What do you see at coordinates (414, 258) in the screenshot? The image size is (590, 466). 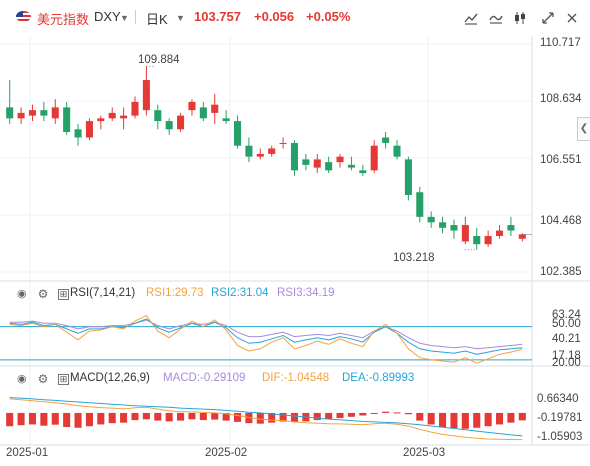 I see `low-annotation: 103.218` at bounding box center [414, 258].